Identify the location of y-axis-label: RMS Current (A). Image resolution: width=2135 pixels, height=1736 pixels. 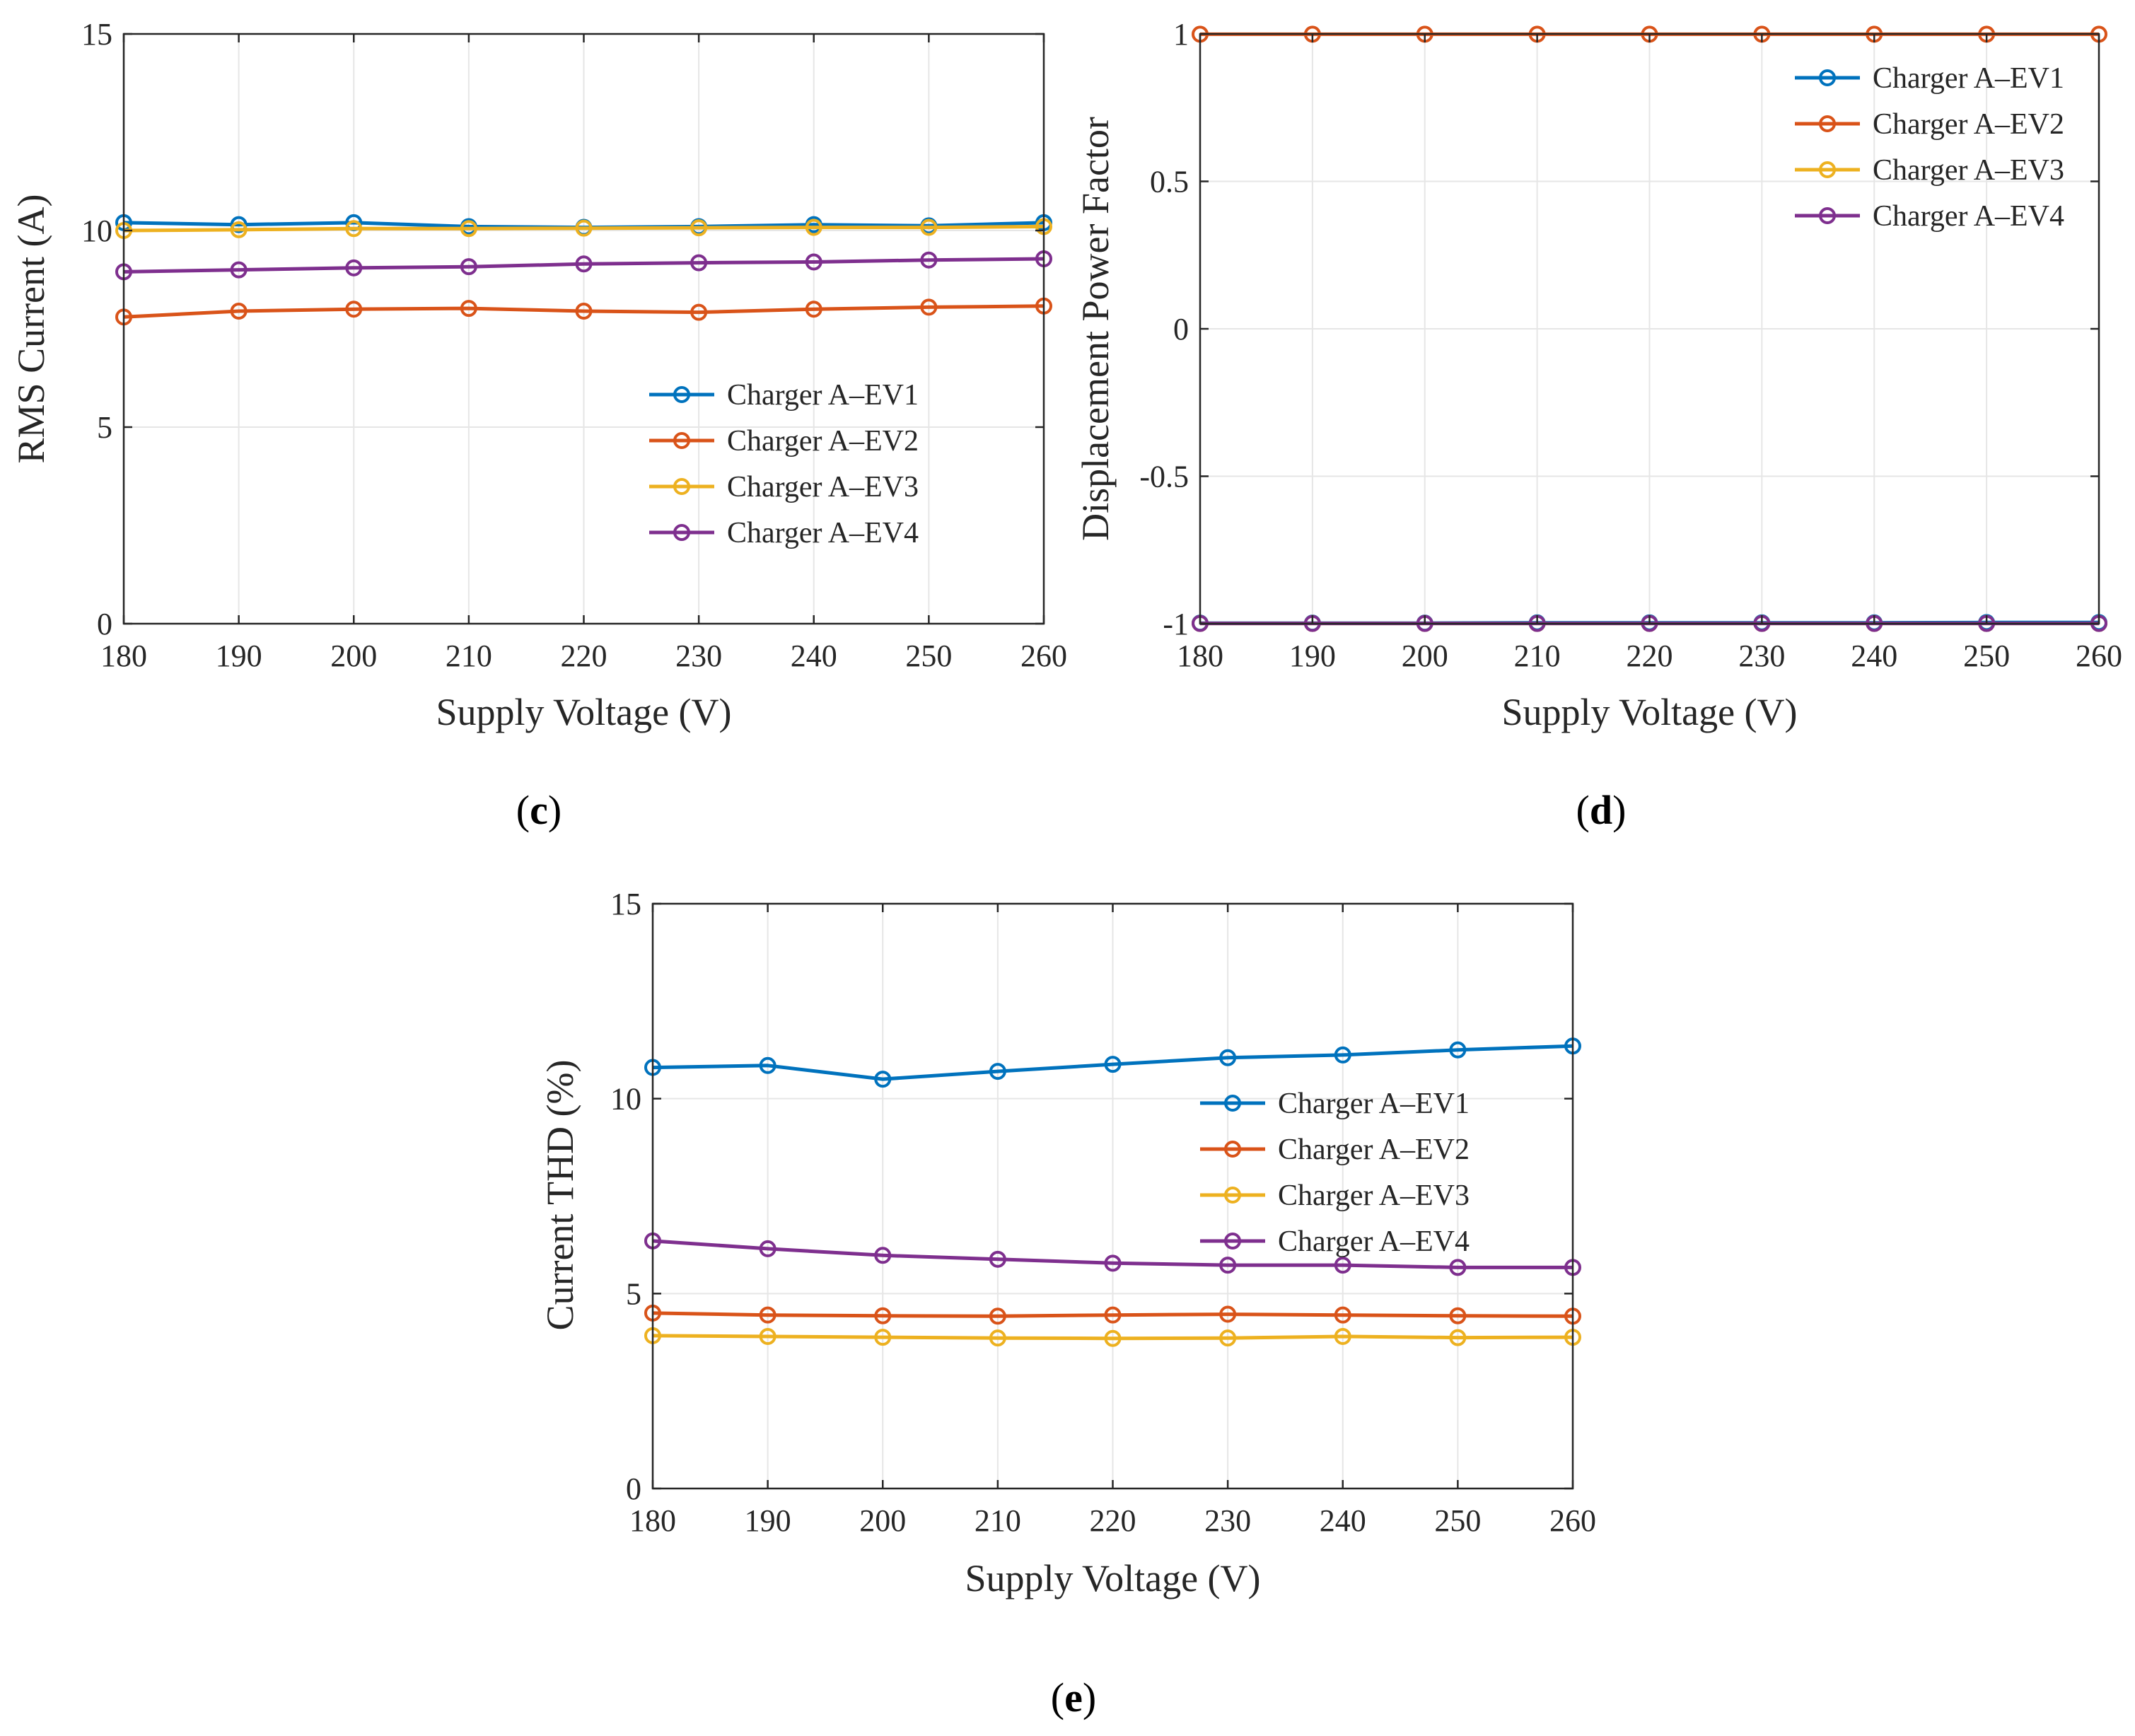
(31, 329).